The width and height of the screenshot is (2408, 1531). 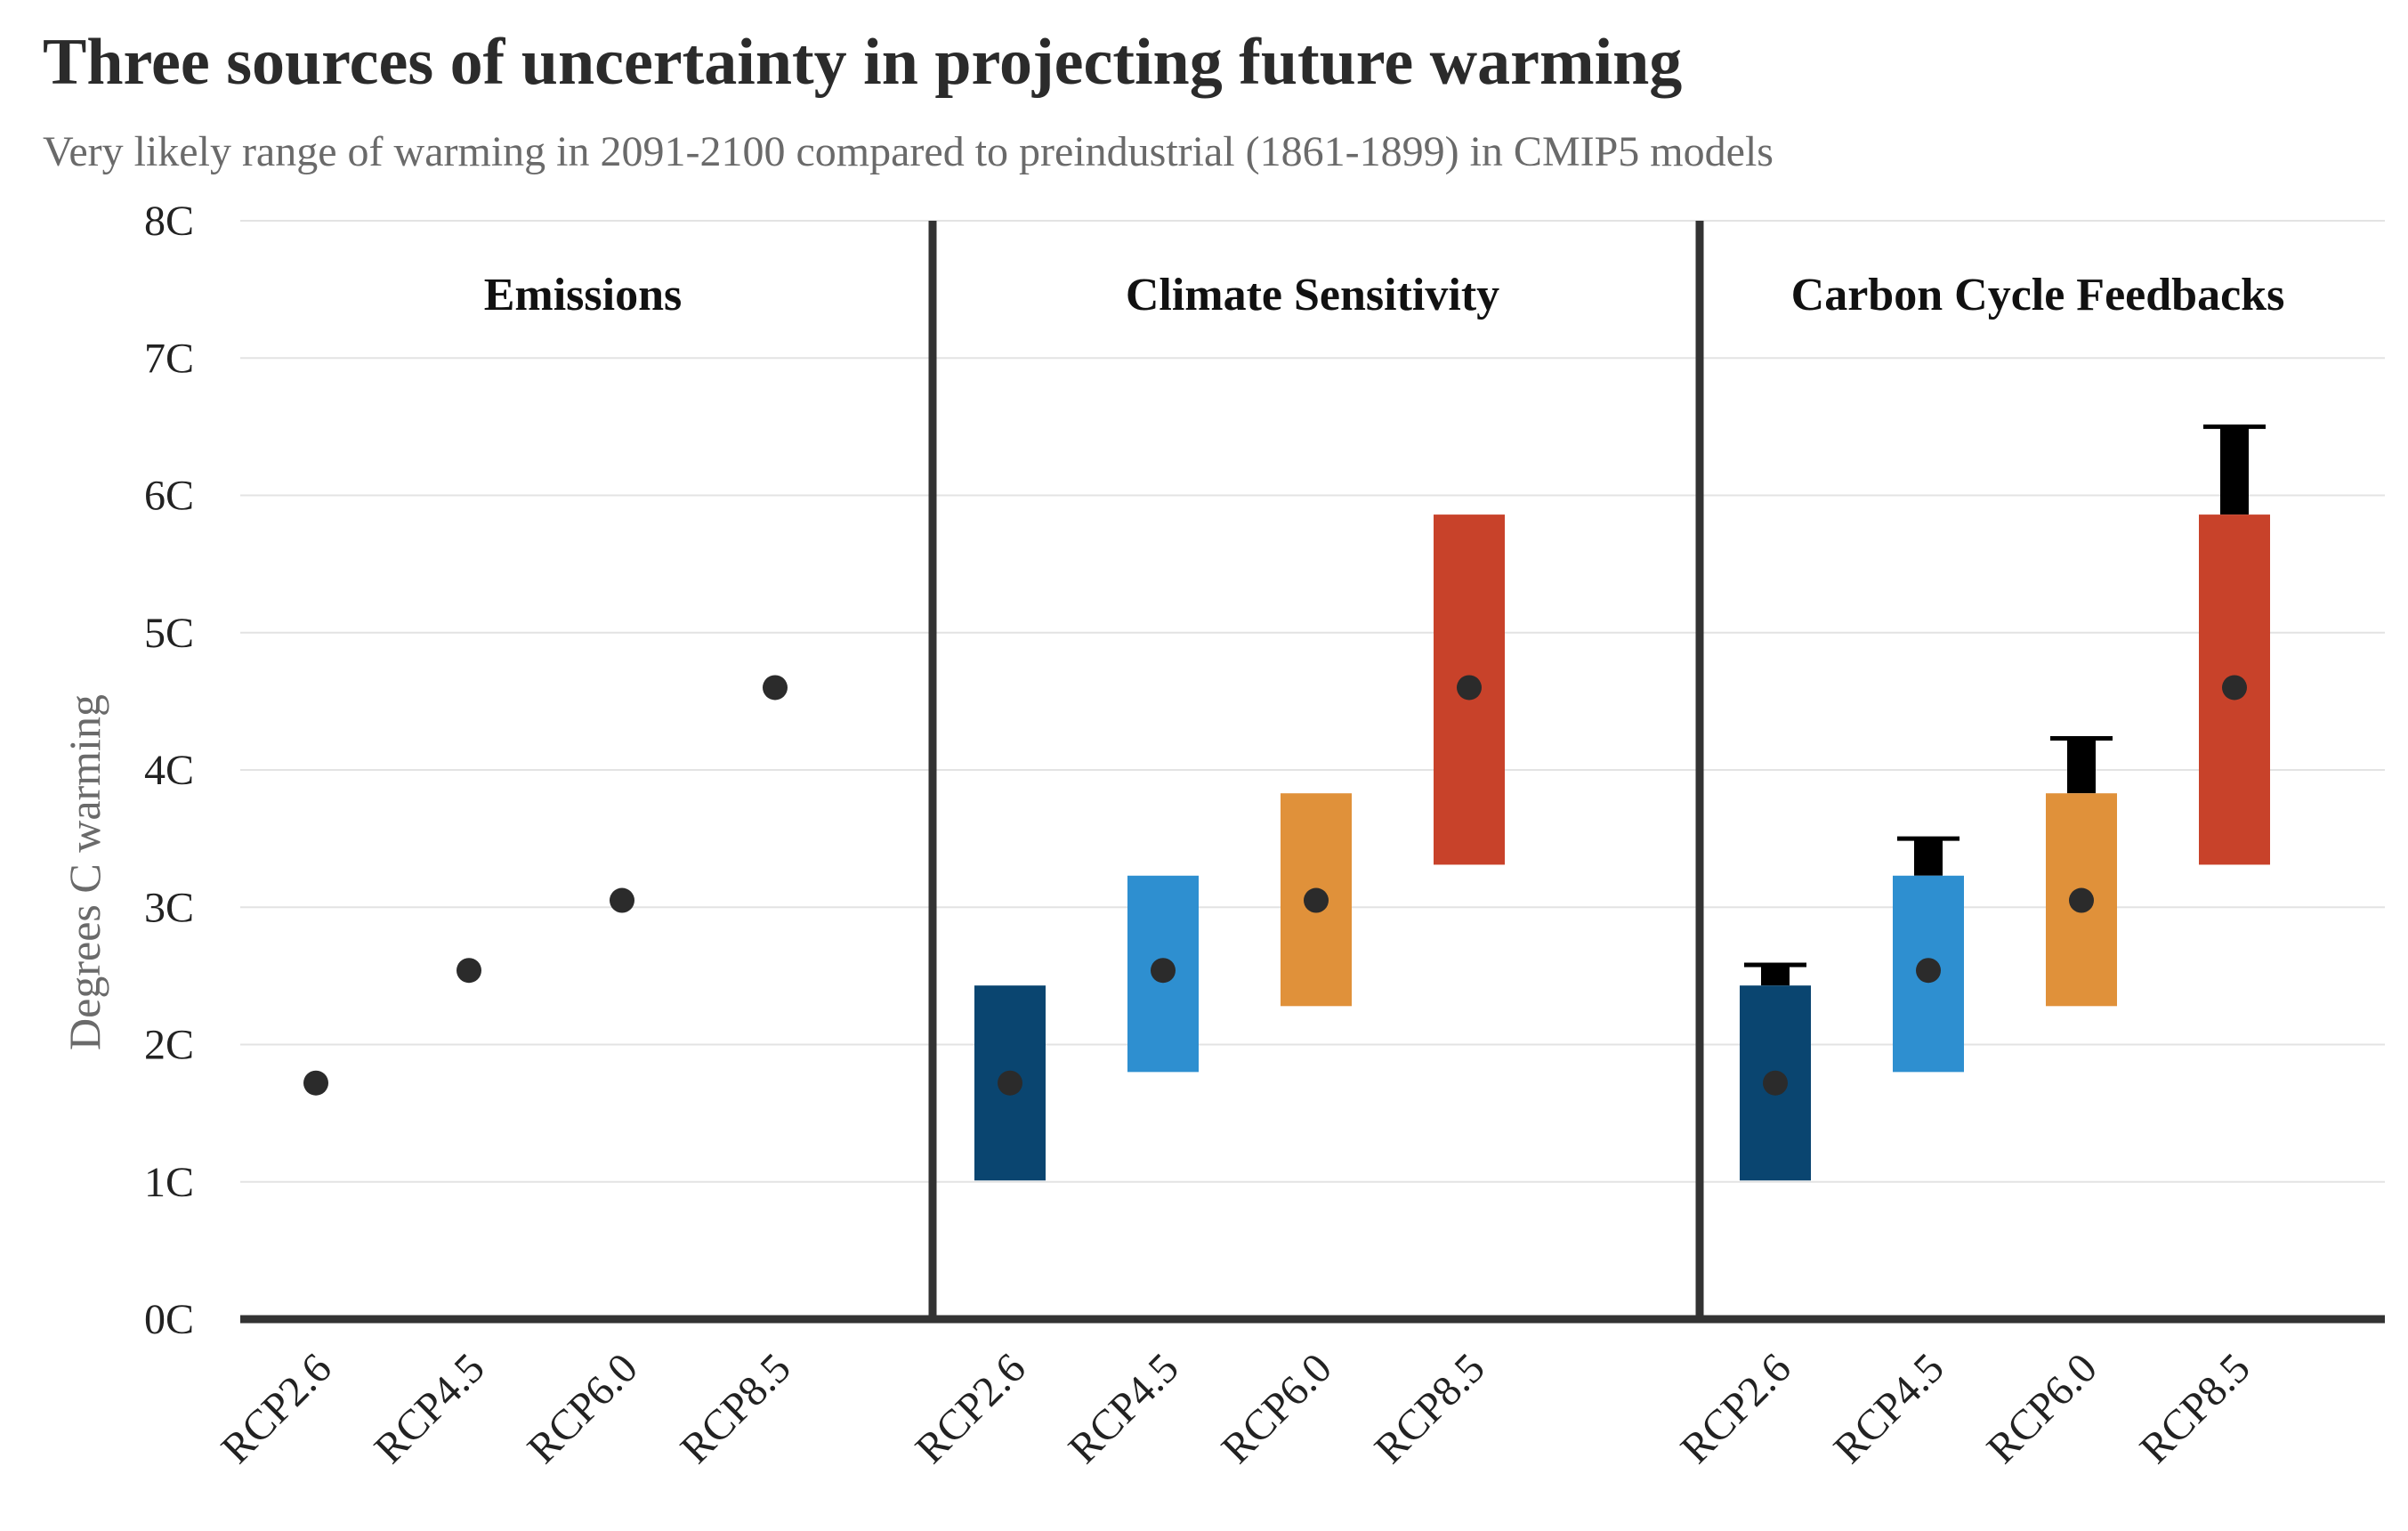 What do you see at coordinates (169, 1045) in the screenshot?
I see `y-tick-label: 2C` at bounding box center [169, 1045].